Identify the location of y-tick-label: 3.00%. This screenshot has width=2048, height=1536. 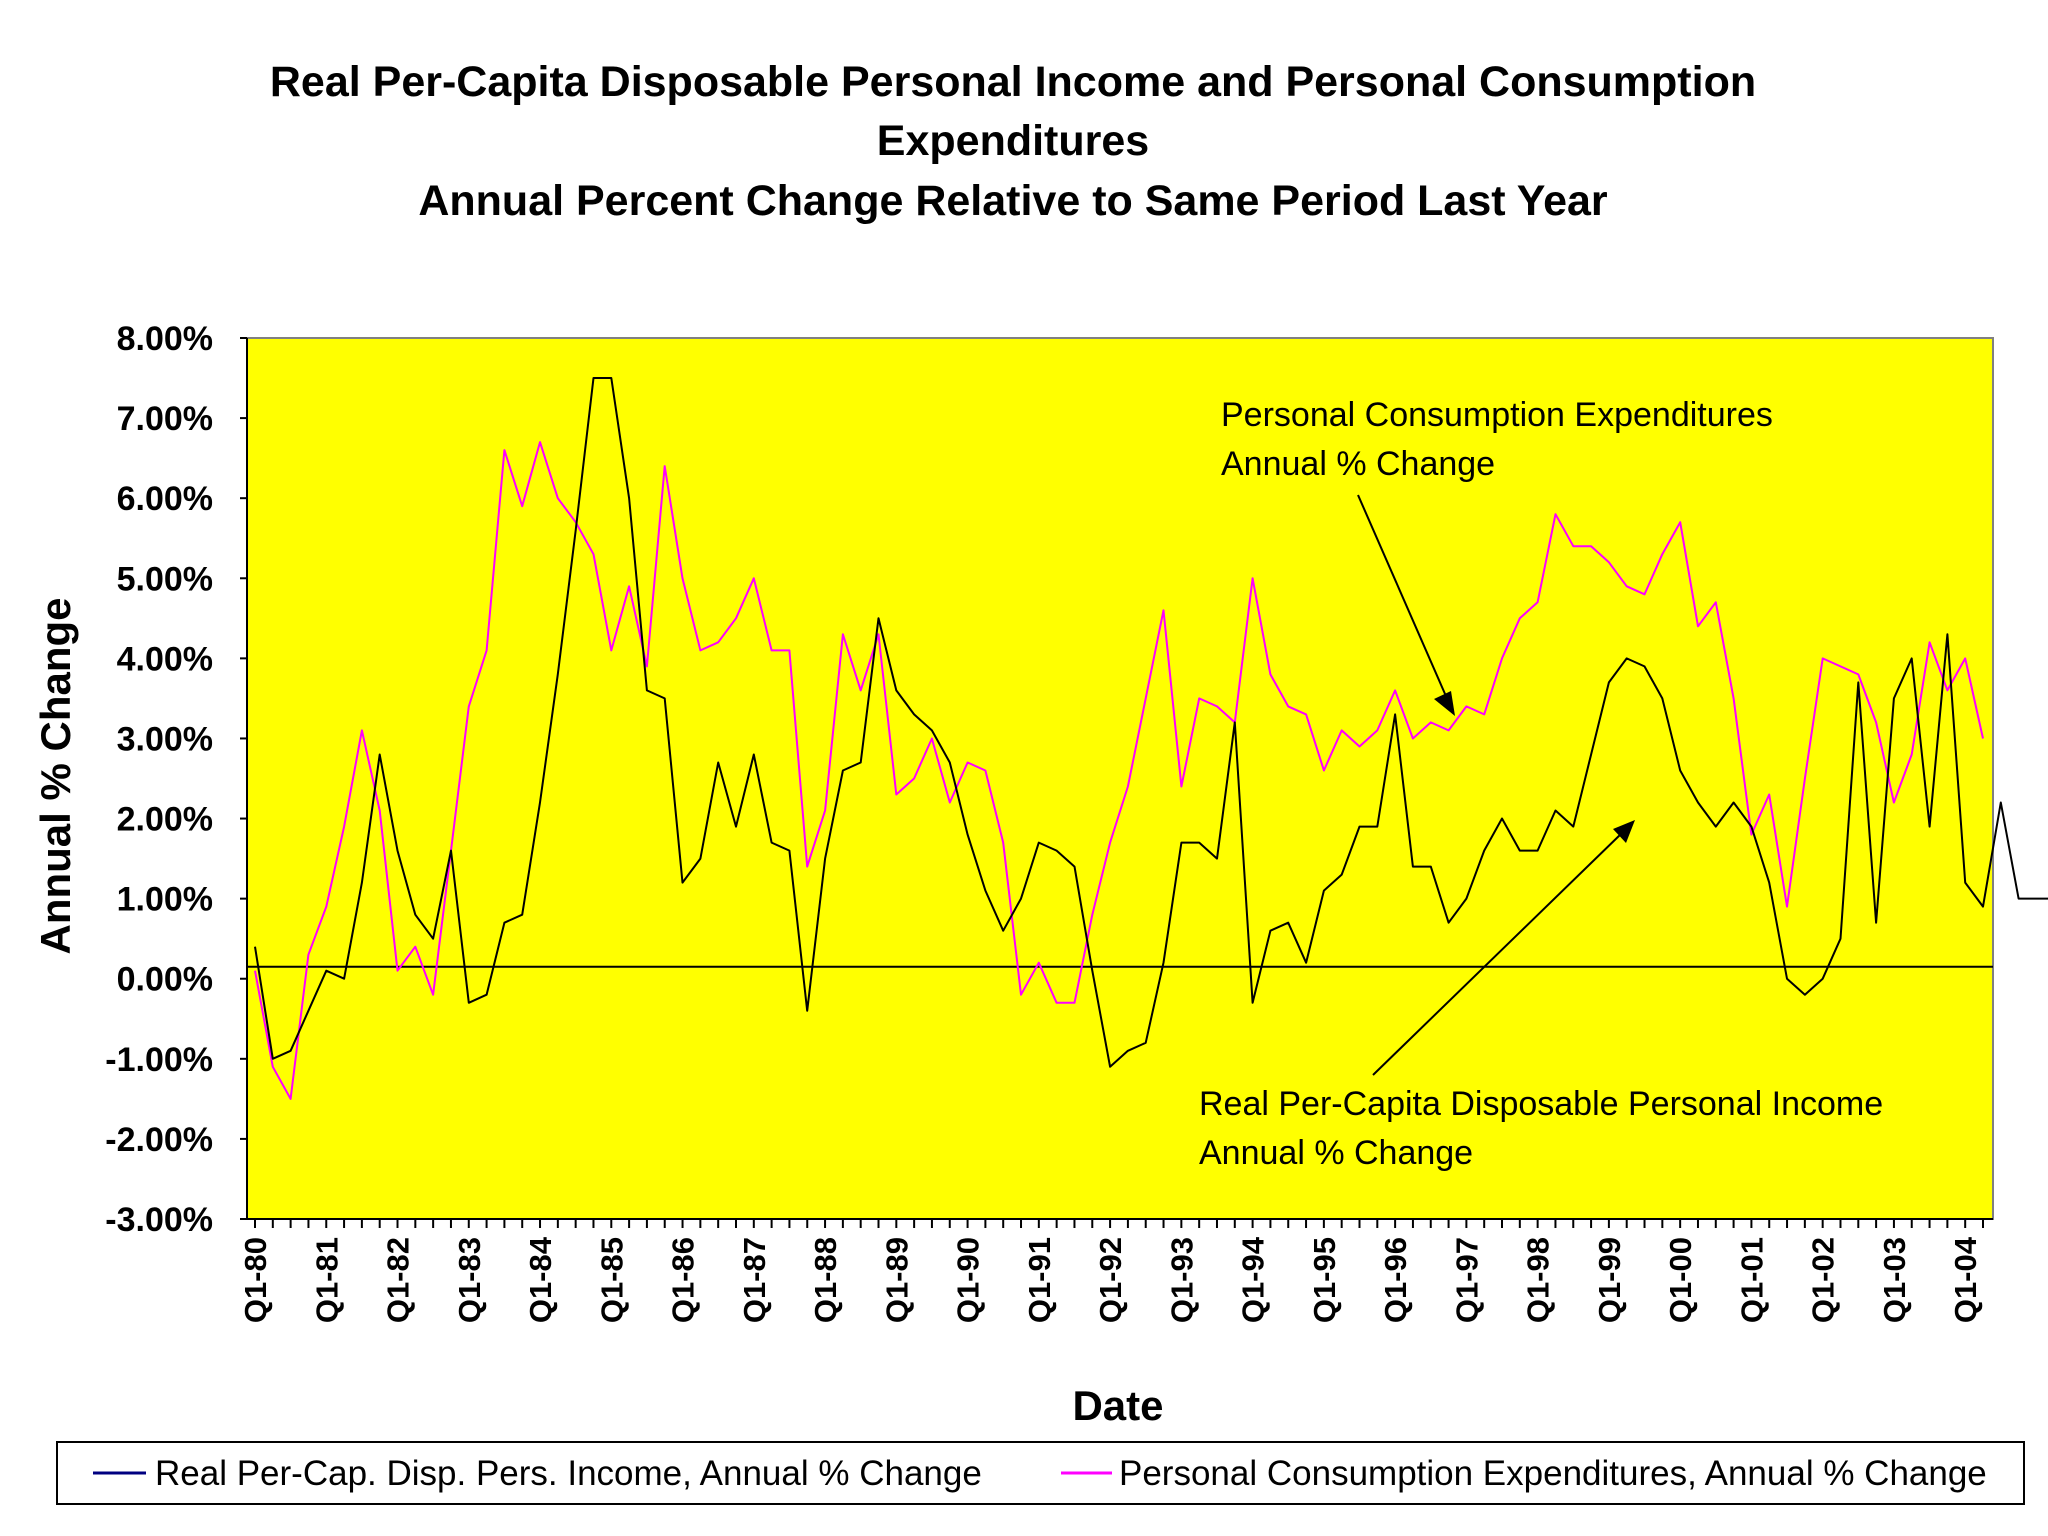
(165, 739).